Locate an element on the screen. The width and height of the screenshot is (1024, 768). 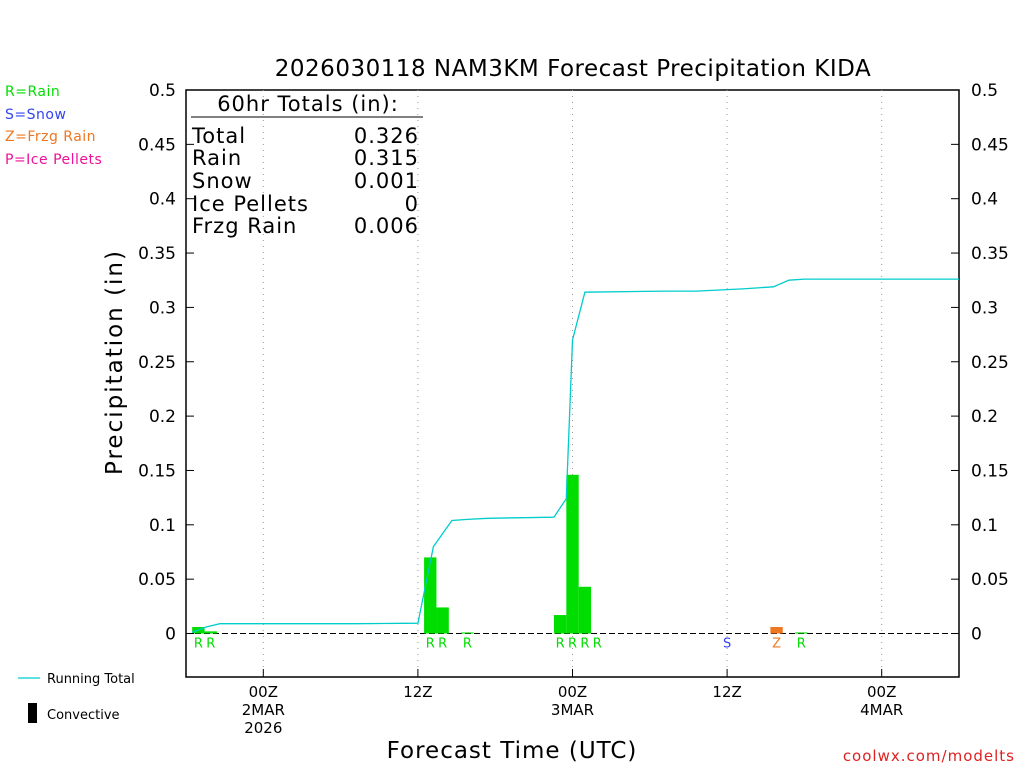
y-tick-label-left: 0.3 is located at coordinates (162, 308).